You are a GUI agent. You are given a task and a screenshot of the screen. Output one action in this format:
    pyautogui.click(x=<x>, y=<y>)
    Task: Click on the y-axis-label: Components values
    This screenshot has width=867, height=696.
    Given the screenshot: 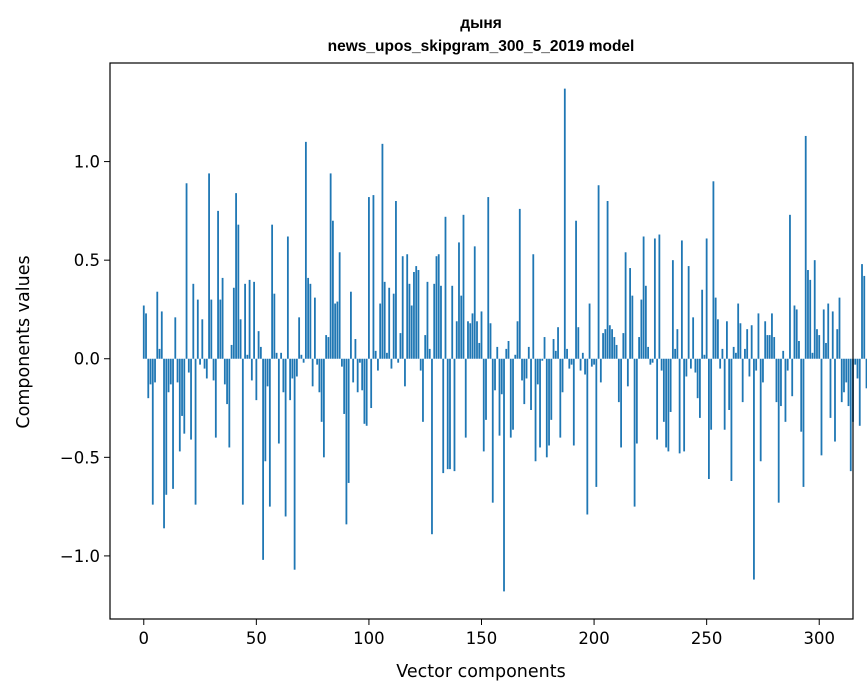 What is the action you would take?
    pyautogui.click(x=24, y=341)
    